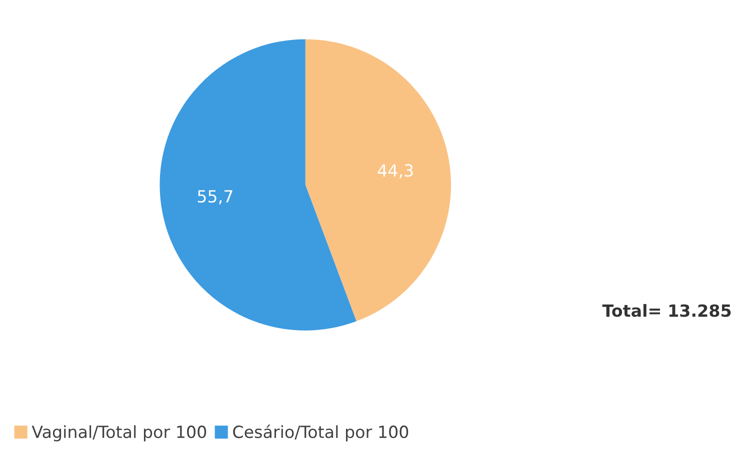 The height and width of the screenshot is (461, 743). I want to click on legend-label: Cesário/Total por 100, so click(320, 433).